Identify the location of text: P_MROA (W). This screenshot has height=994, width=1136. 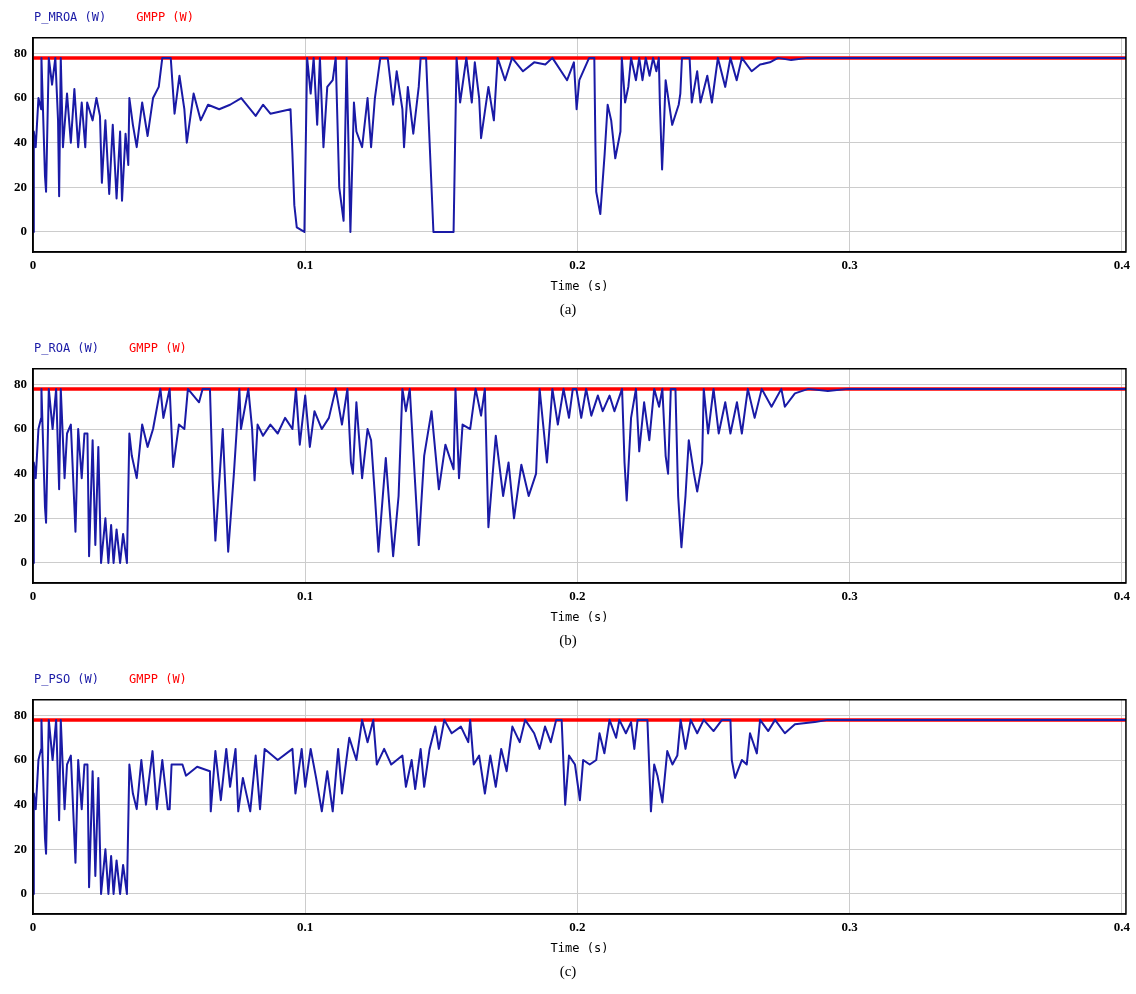
(70, 17).